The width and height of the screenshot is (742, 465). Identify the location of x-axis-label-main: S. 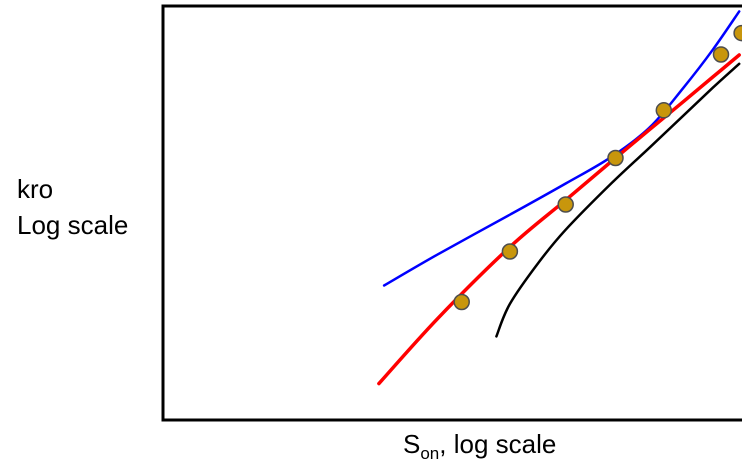
(412, 444).